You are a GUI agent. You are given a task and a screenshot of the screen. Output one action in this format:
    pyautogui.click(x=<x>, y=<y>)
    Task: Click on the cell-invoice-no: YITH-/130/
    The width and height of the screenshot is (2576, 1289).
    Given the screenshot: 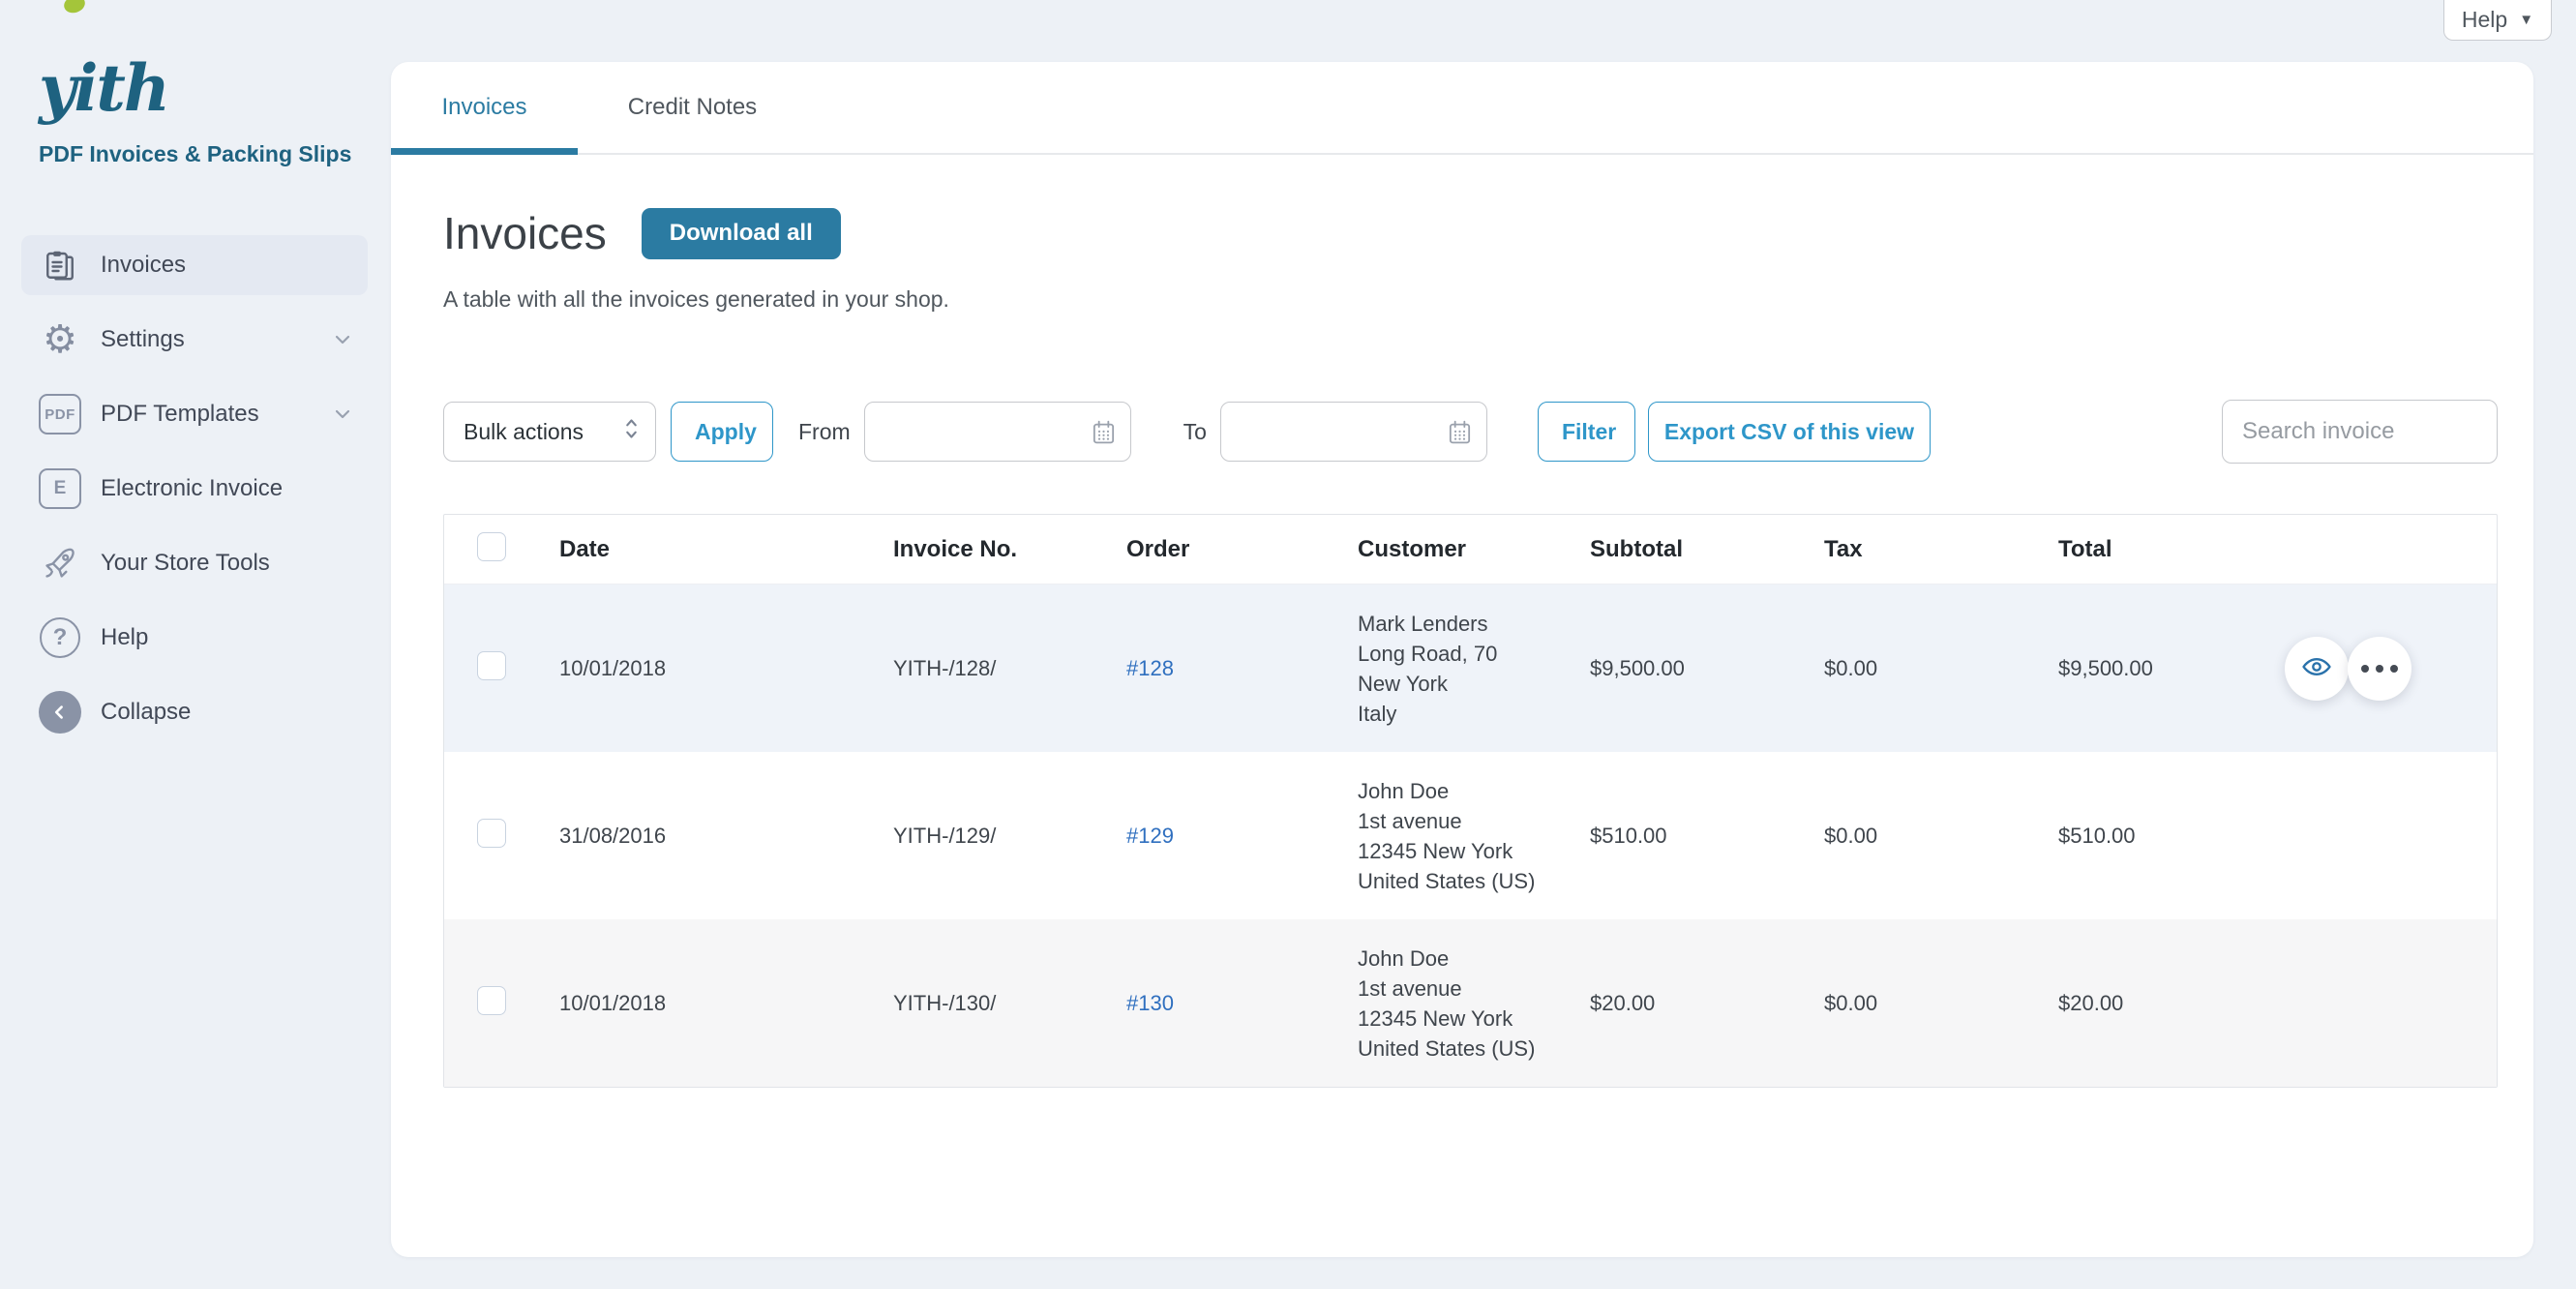 What is the action you would take?
    pyautogui.click(x=945, y=1003)
    